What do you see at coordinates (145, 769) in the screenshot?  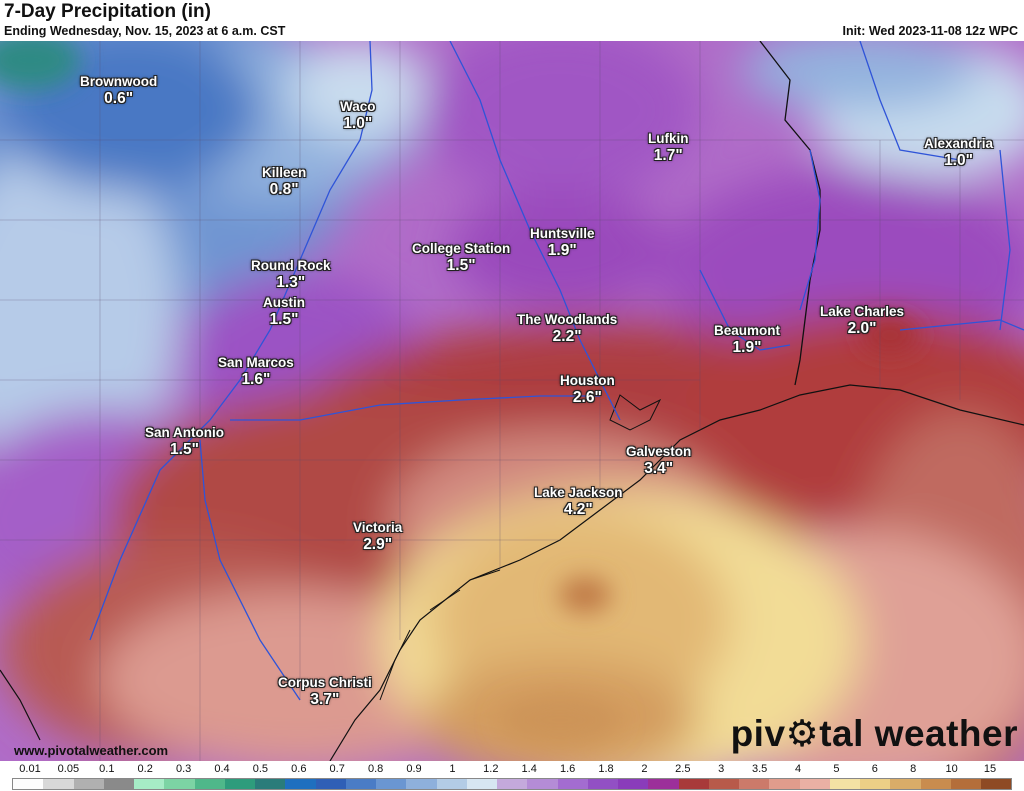 I see `legend-tick-label: 0.2` at bounding box center [145, 769].